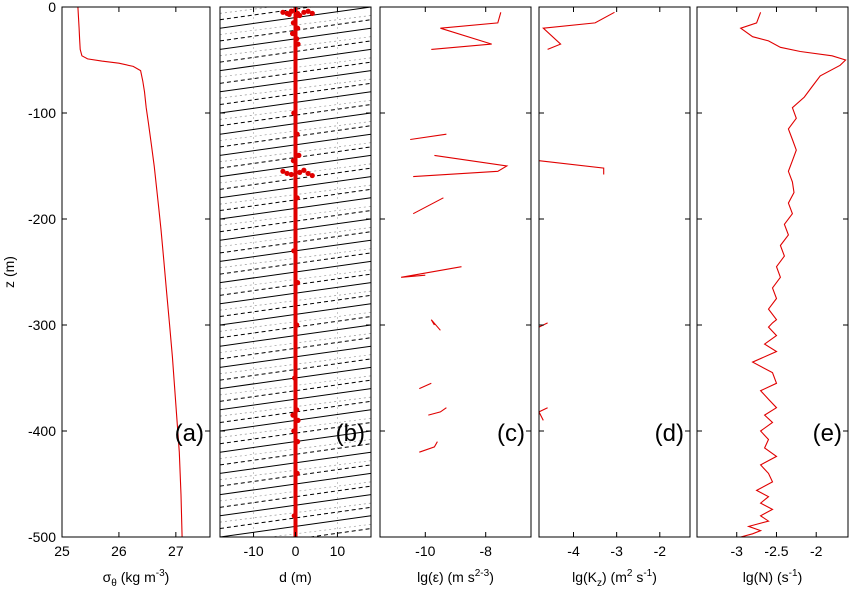 The height and width of the screenshot is (592, 850). What do you see at coordinates (350, 433) in the screenshot?
I see `panel-label: (b)` at bounding box center [350, 433].